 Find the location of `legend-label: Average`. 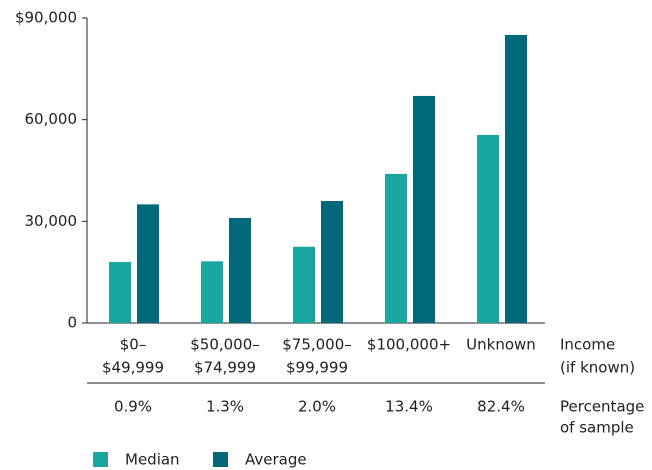

legend-label: Average is located at coordinates (276, 460).